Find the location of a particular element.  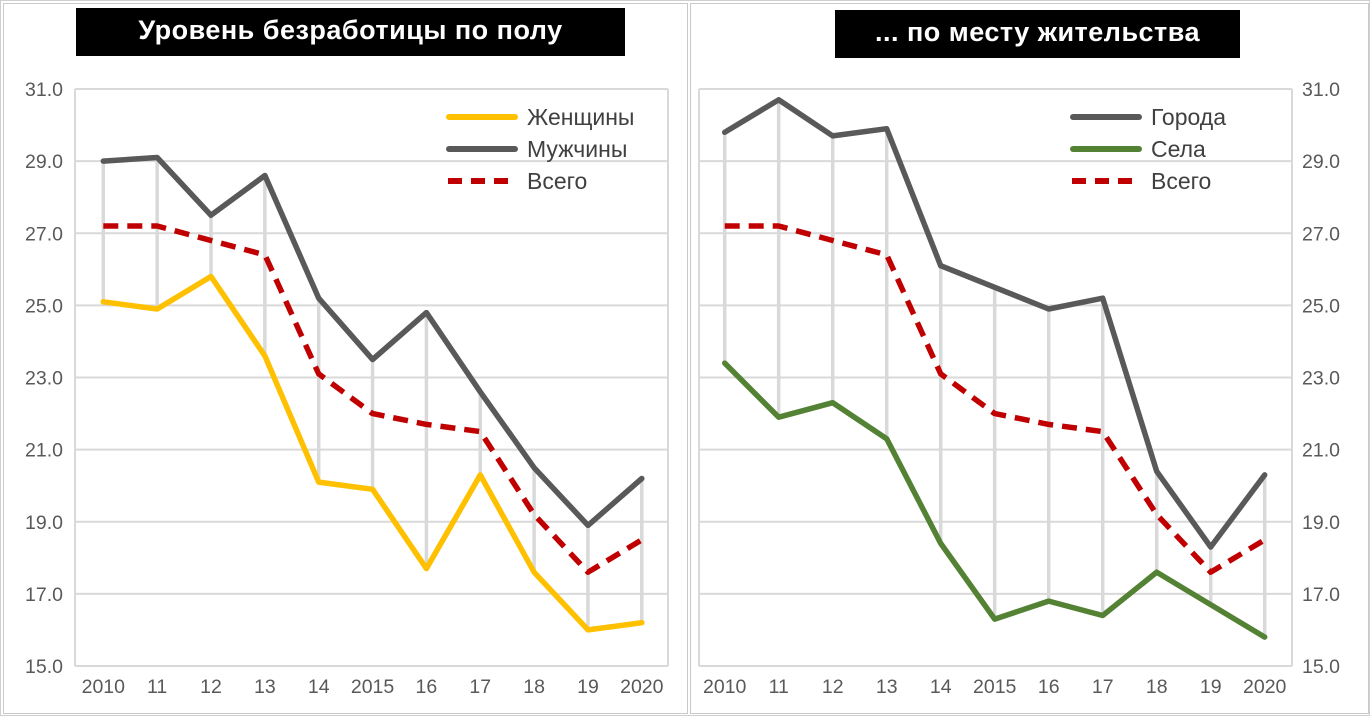

legend-label: Мужчины is located at coordinates (577, 148).